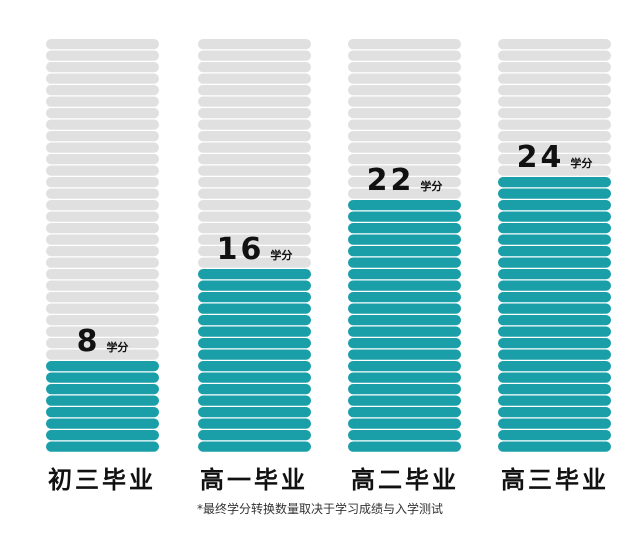 This screenshot has height=541, width=640. What do you see at coordinates (255, 249) in the screenshot?
I see `value-label-1: 16 学分` at bounding box center [255, 249].